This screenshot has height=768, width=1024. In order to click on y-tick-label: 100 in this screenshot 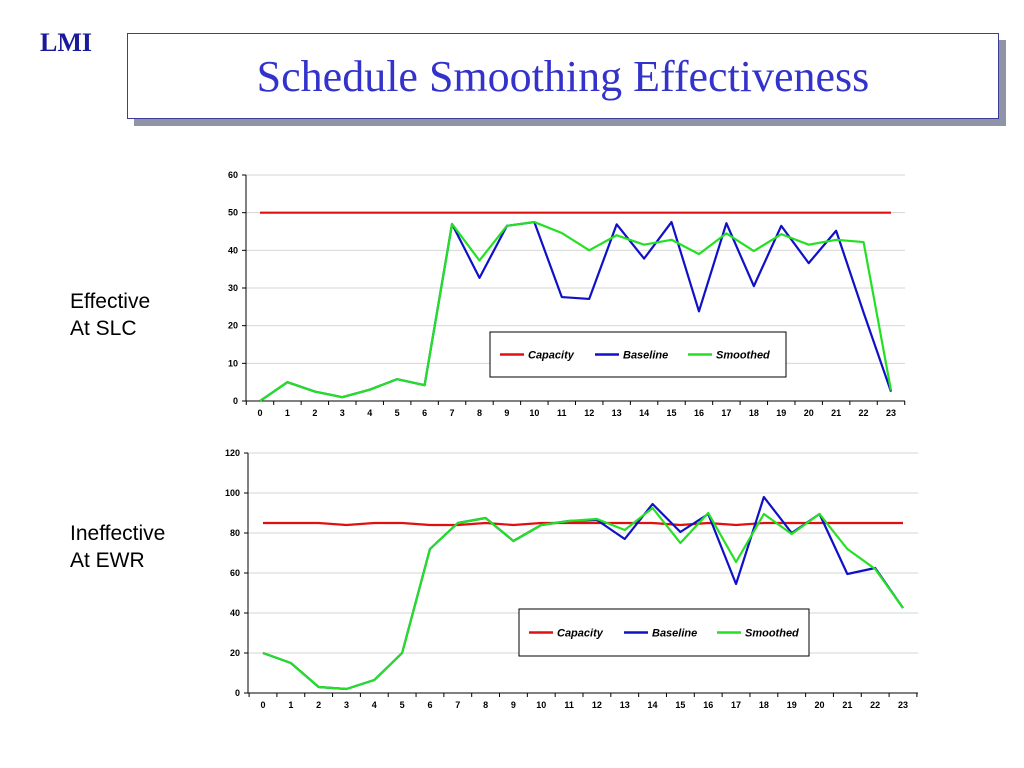, I will do `click(232, 493)`.